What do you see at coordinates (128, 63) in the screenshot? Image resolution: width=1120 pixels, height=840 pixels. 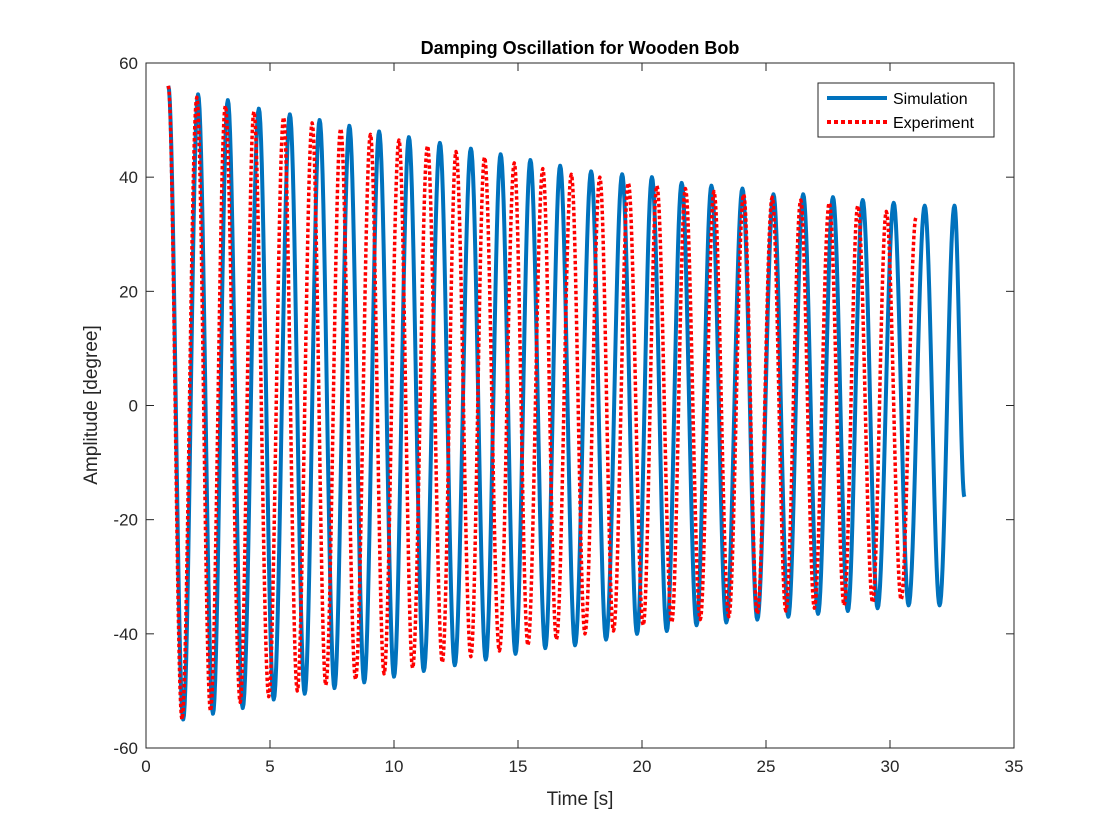 I see `y-tick-label: 60` at bounding box center [128, 63].